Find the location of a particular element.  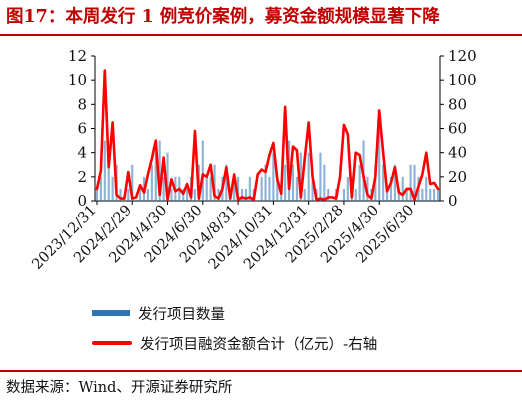

y-right-tick-label: 100 is located at coordinates (462, 80).